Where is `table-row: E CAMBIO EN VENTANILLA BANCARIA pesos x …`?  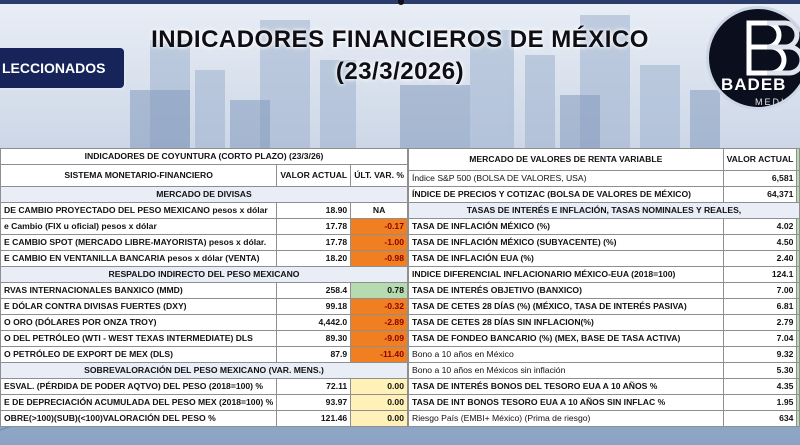
table-row: E CAMBIO EN VENTANILLA BANCARIA pesos x … is located at coordinates (204, 258).